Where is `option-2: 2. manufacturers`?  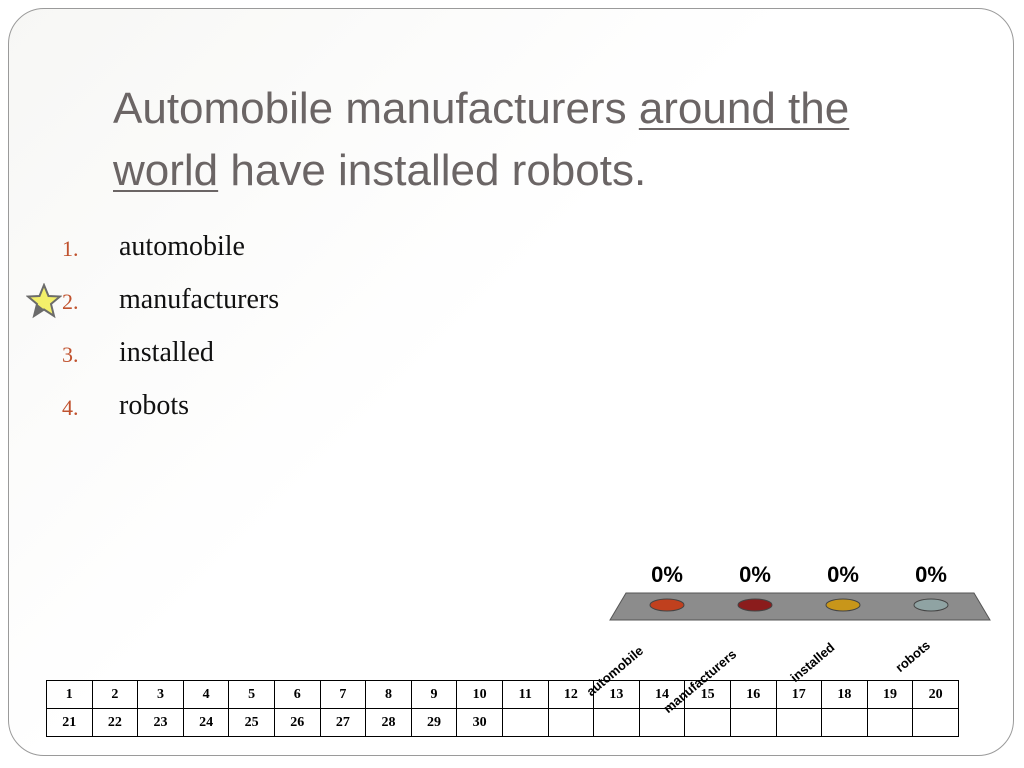
option-2: 2. manufacturers is located at coordinates (300, 299).